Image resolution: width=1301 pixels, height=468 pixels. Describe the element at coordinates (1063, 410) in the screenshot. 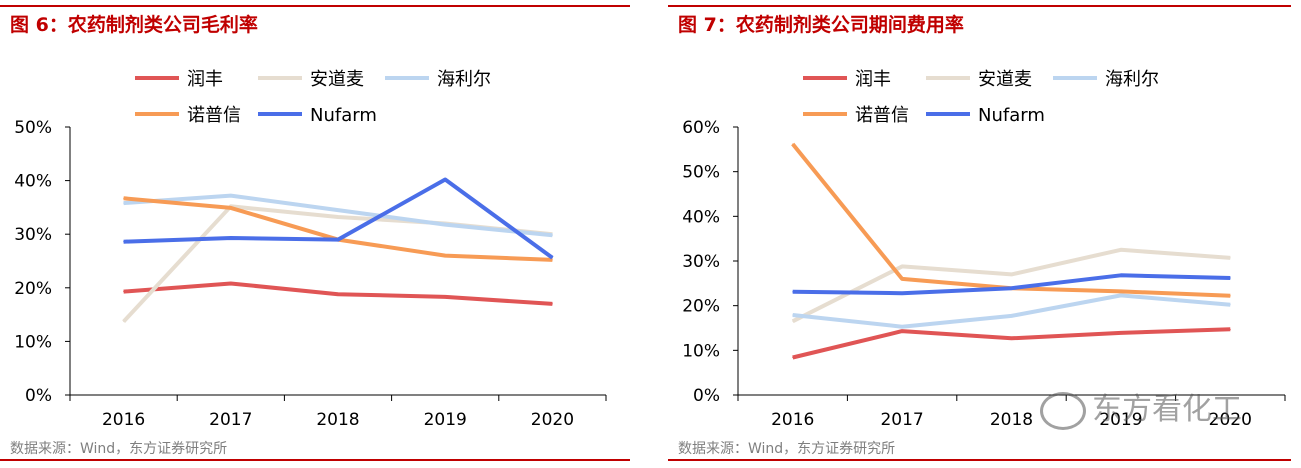

I see `wechat-icon` at that location.